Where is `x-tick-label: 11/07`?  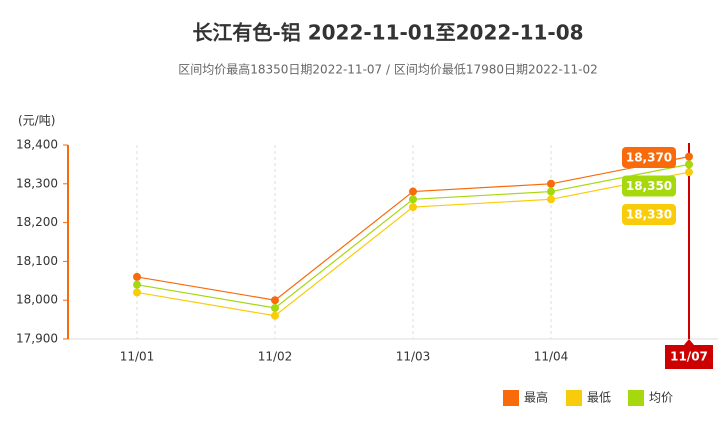 x-tick-label: 11/07 is located at coordinates (689, 357).